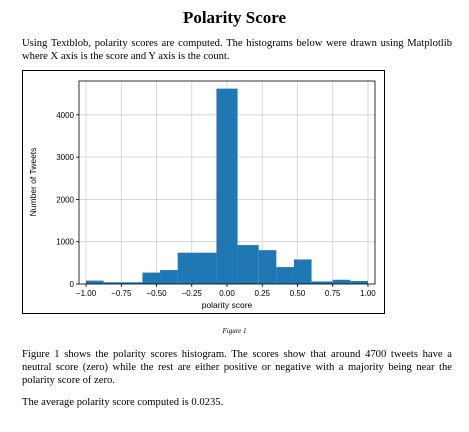 The width and height of the screenshot is (469, 432). Describe the element at coordinates (65, 242) in the screenshot. I see `y-tick-label: 1000` at that location.